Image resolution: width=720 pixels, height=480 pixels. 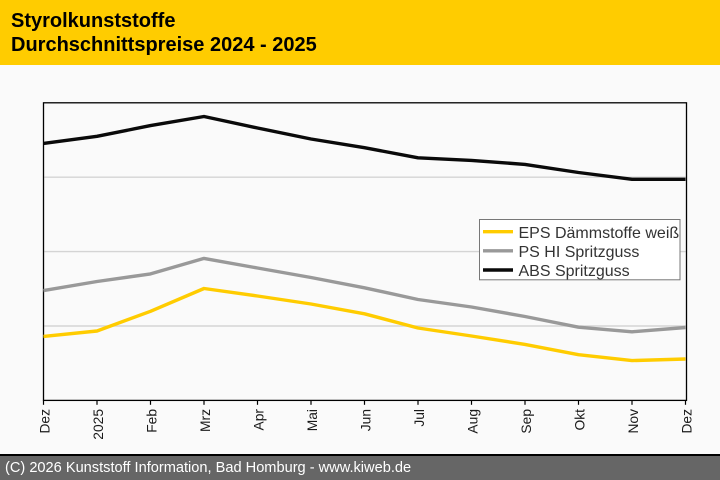 What do you see at coordinates (579, 252) in the screenshot?
I see `svg-text: PS HI Spritzguss` at bounding box center [579, 252].